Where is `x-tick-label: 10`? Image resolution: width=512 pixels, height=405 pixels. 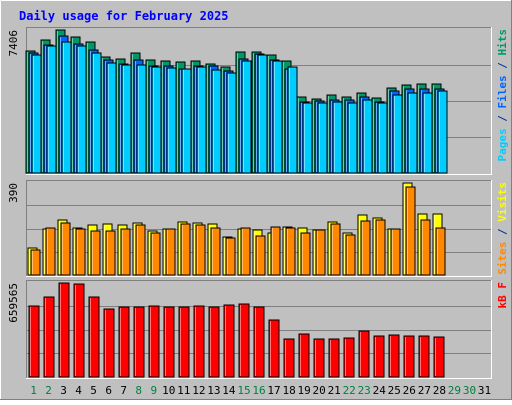 x-tick-label: 10 is located at coordinates (168, 390).